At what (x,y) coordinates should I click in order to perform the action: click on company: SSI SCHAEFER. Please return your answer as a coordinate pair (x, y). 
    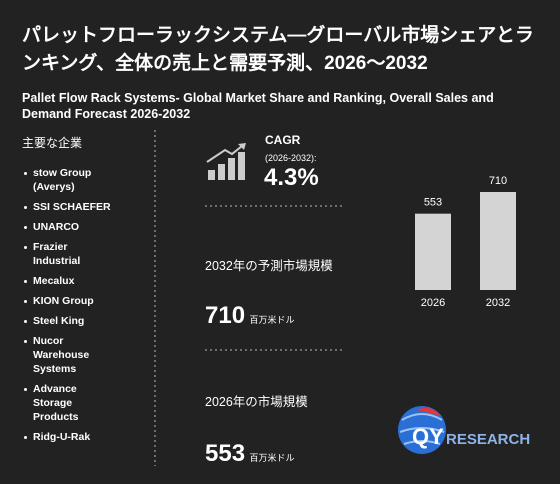
    Looking at the image, I should click on (68, 207).